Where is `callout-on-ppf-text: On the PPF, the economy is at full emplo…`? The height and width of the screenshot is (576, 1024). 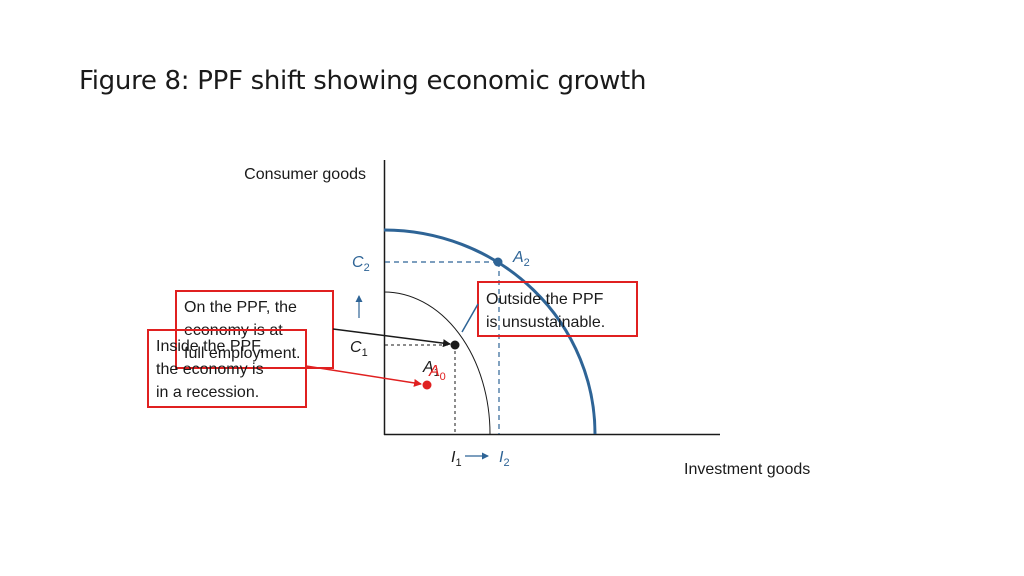
callout-on-ppf-text: On the PPF, the economy is at full emplo… is located at coordinates (242, 330).